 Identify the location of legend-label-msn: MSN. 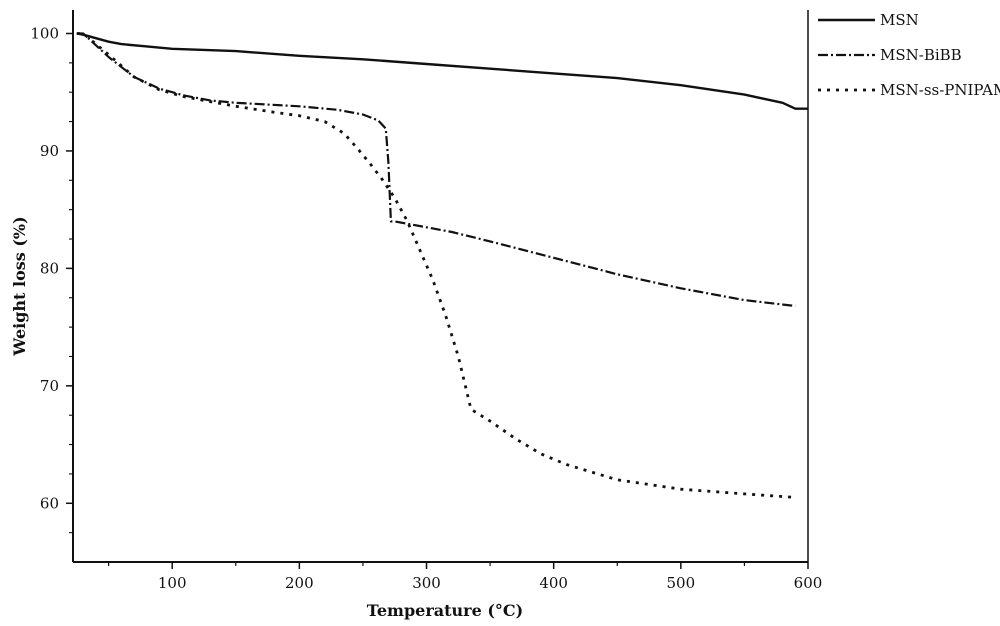
(899, 20).